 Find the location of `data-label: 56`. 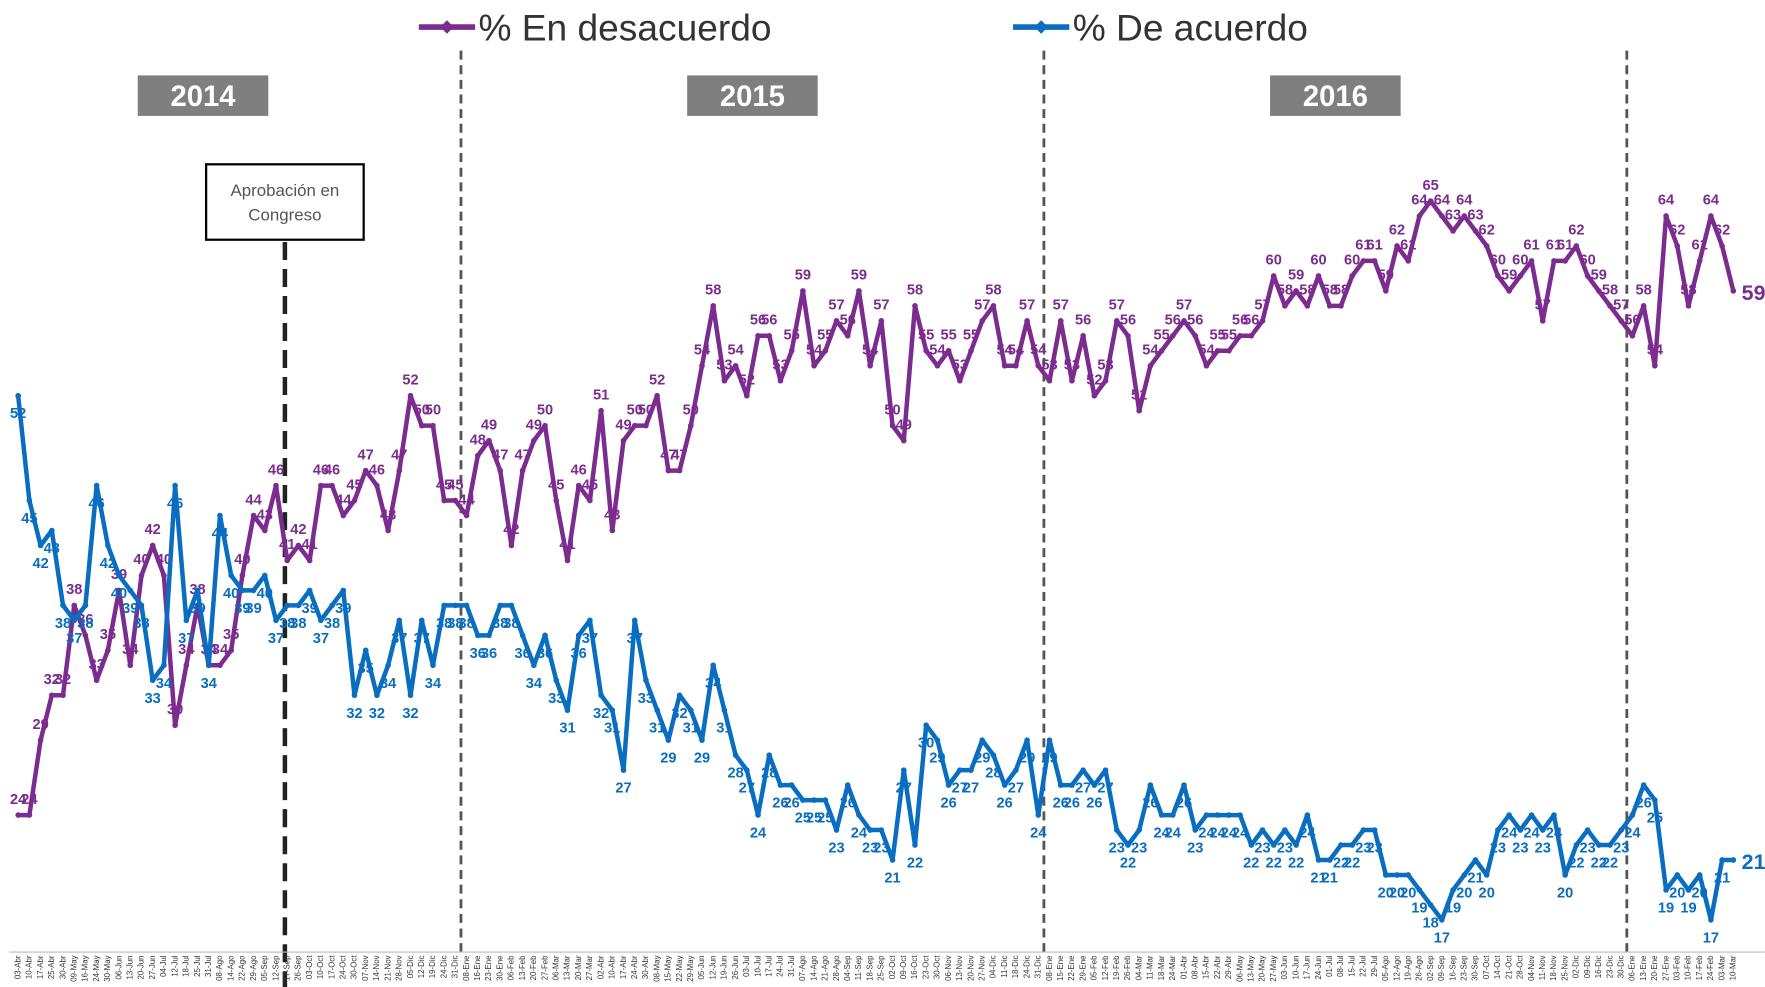

data-label: 56 is located at coordinates (1251, 321).